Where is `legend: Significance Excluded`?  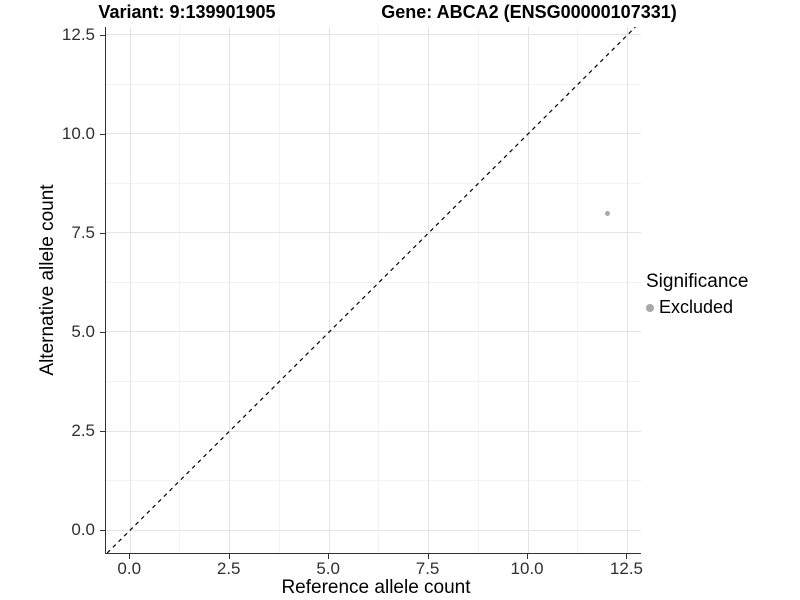
legend: Significance Excluded is located at coordinates (697, 294).